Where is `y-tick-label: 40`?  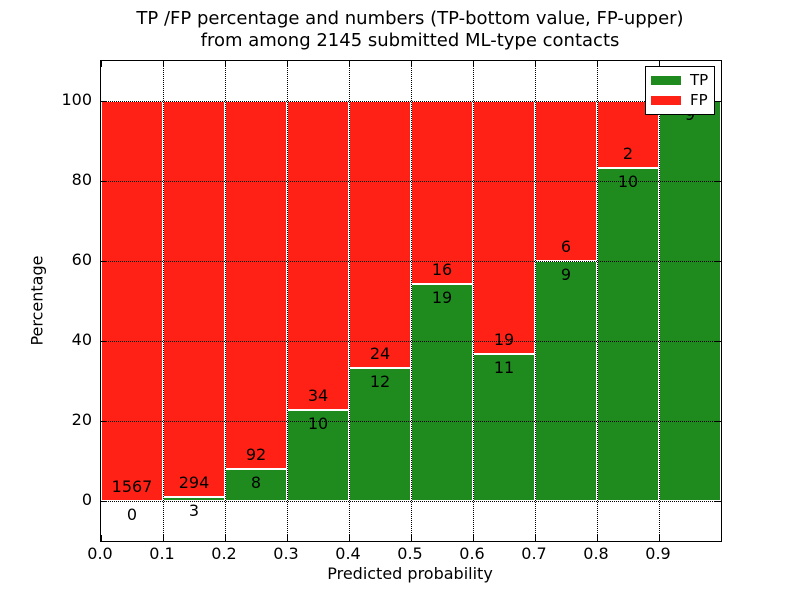
y-tick-label: 40 is located at coordinates (81, 339).